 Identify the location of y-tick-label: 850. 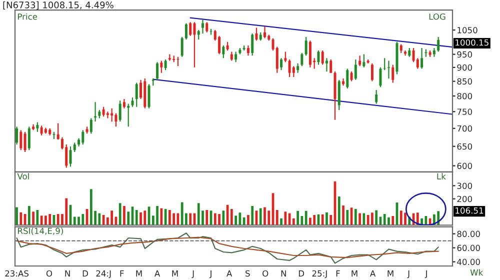
(464, 81).